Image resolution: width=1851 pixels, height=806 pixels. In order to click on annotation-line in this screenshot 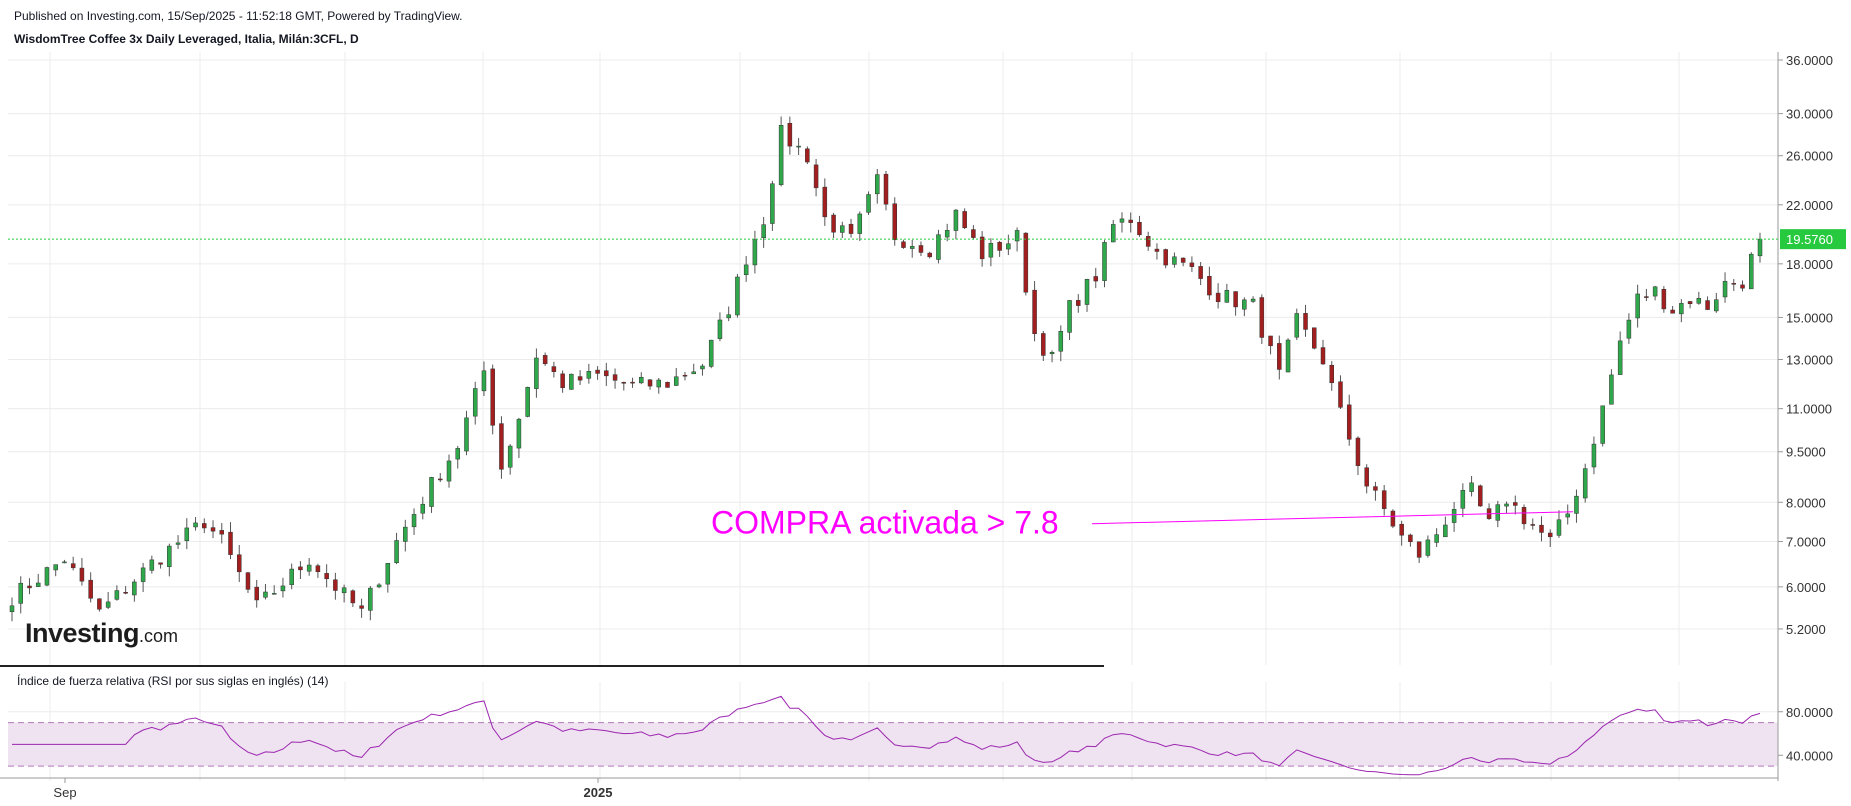, I will do `click(1332, 518)`.